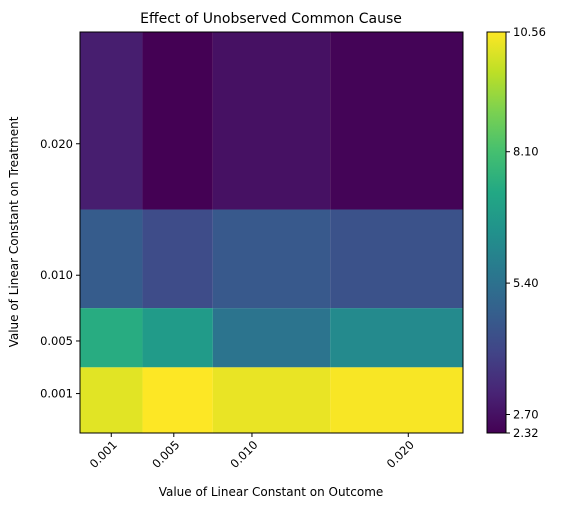 This screenshot has width=566, height=509. I want to click on colorbar-tick-label: 2.32, so click(526, 433).